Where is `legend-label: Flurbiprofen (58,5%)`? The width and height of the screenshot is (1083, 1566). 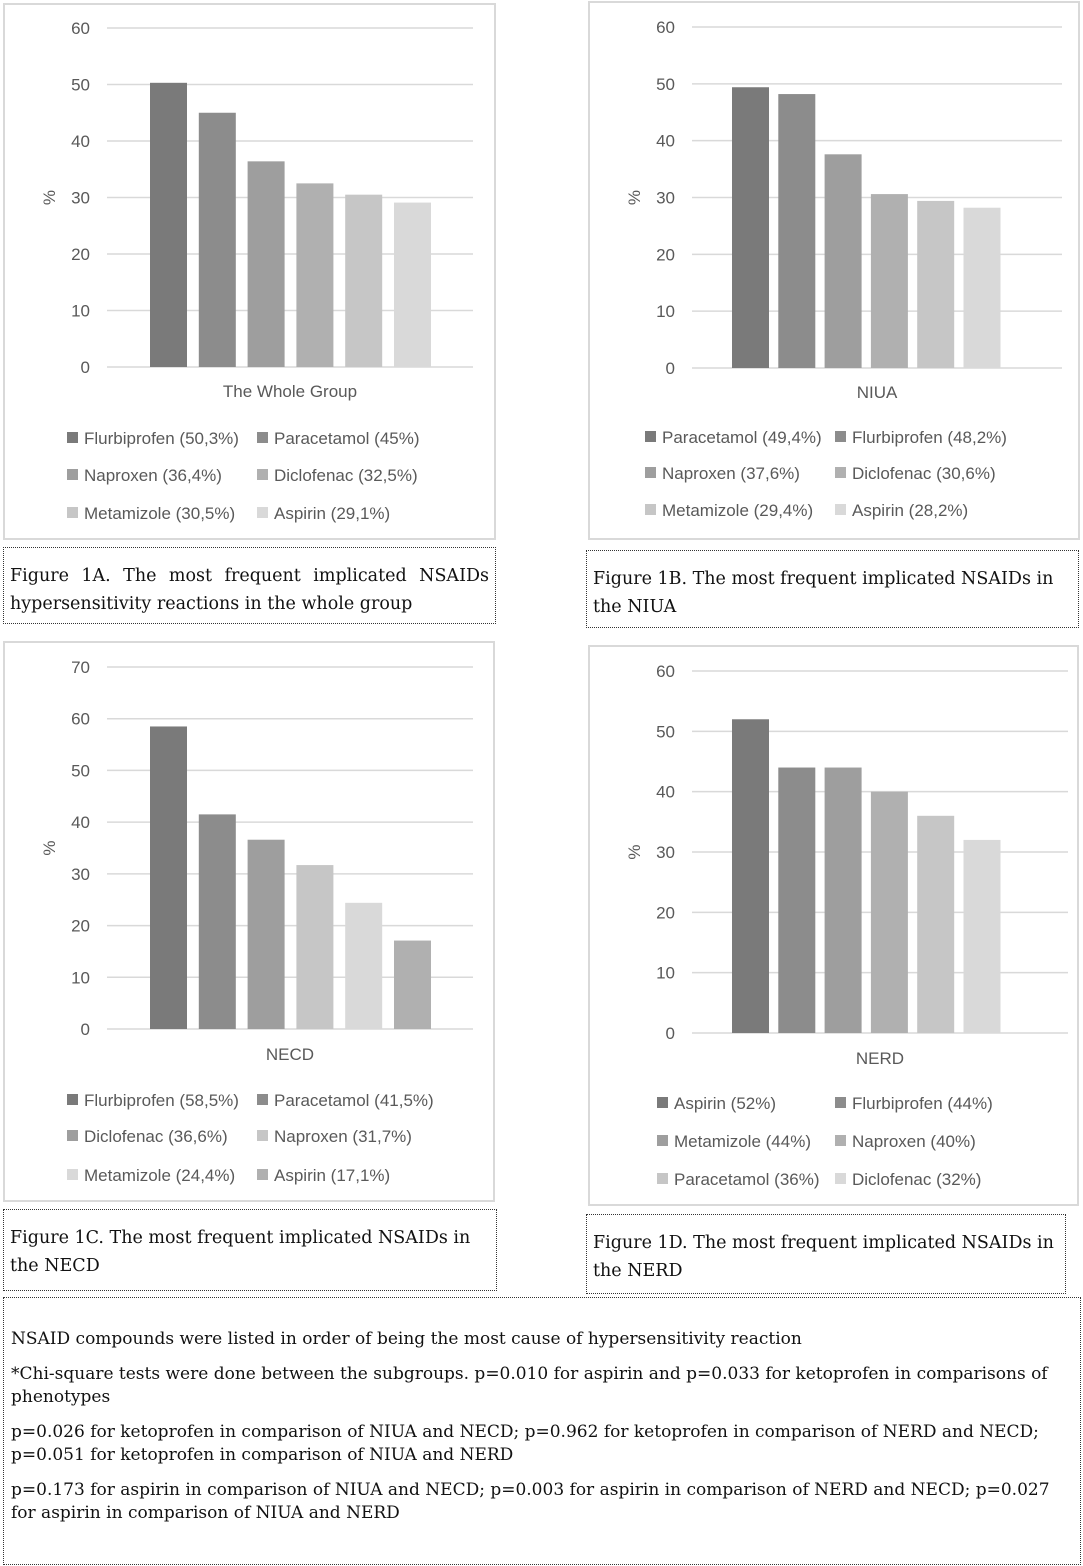
legend-label: Flurbiprofen (58,5%) is located at coordinates (161, 1100).